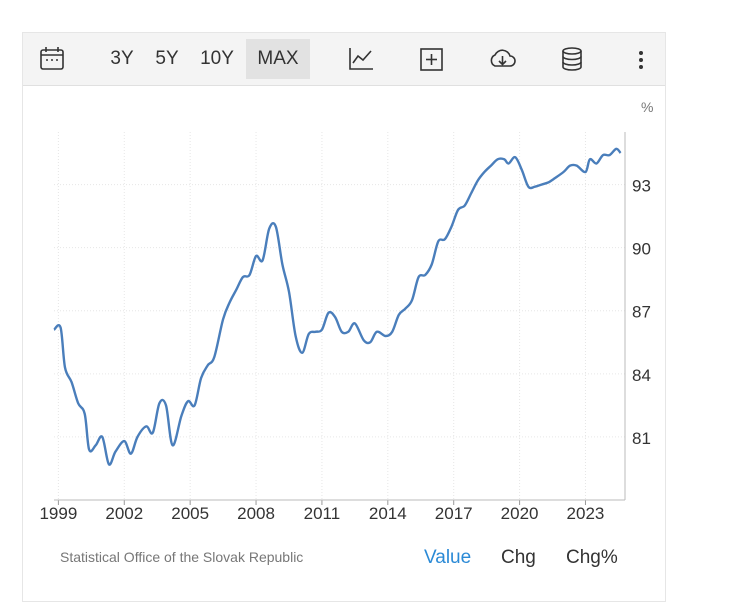  I want to click on tab-value: Value, so click(448, 557).